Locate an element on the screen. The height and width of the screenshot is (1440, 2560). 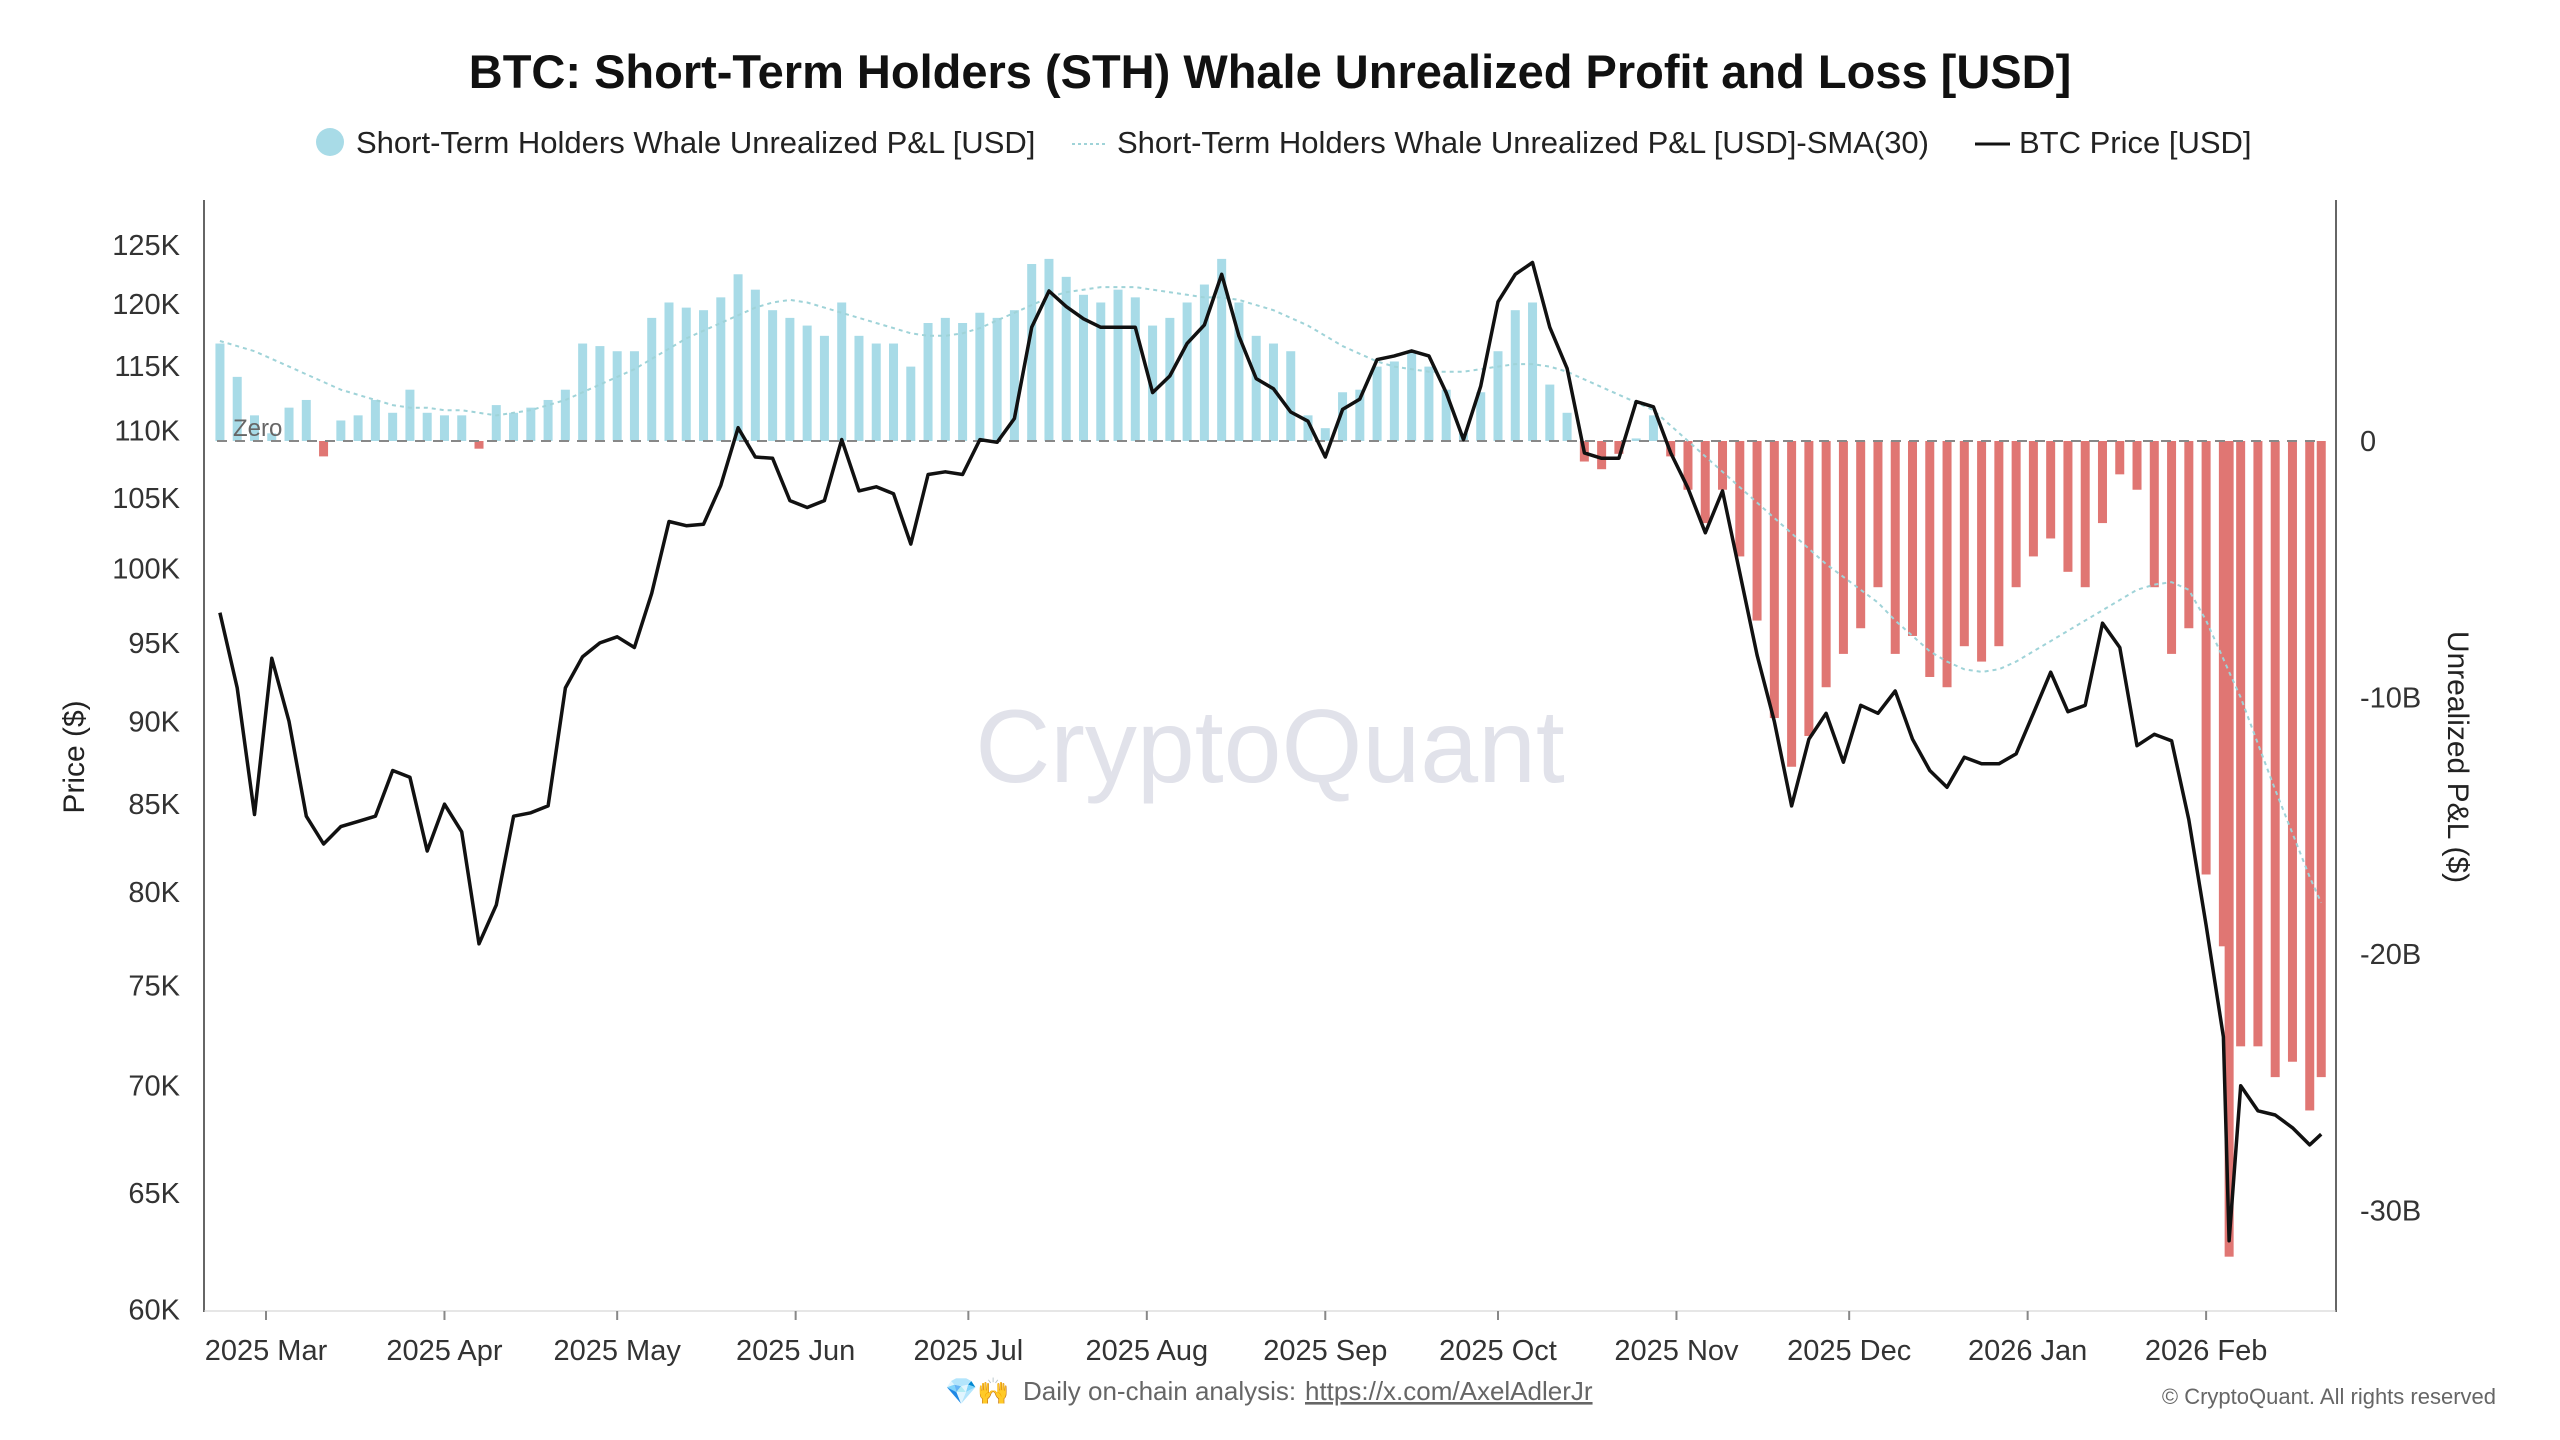
x-tick-label: 2026 Feb is located at coordinates (2206, 1351).